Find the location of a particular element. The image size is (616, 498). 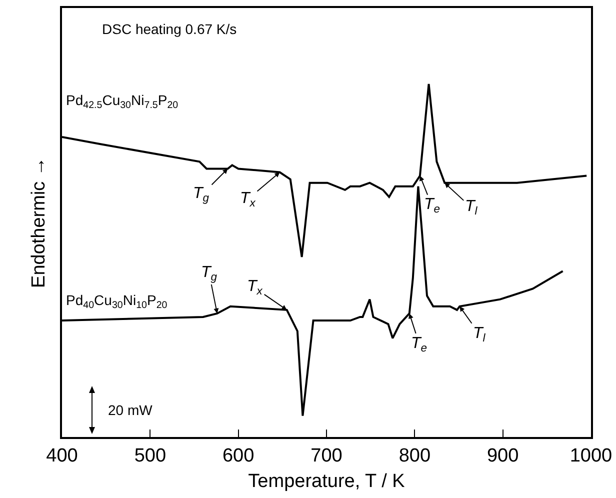

x-tick-label: 700 is located at coordinates (326, 456).